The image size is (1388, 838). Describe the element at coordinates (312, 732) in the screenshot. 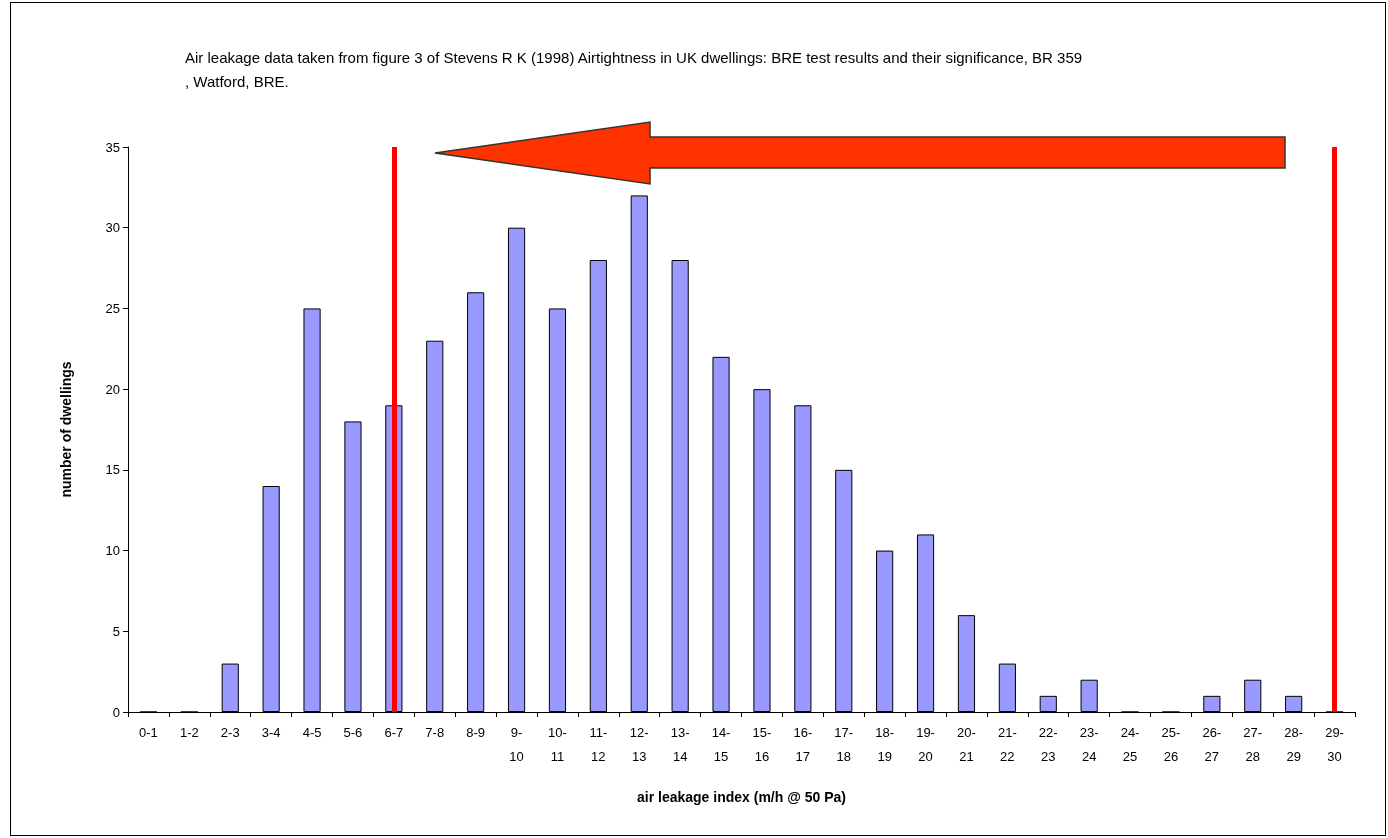

I see `x-tick-label: 4-5` at that location.